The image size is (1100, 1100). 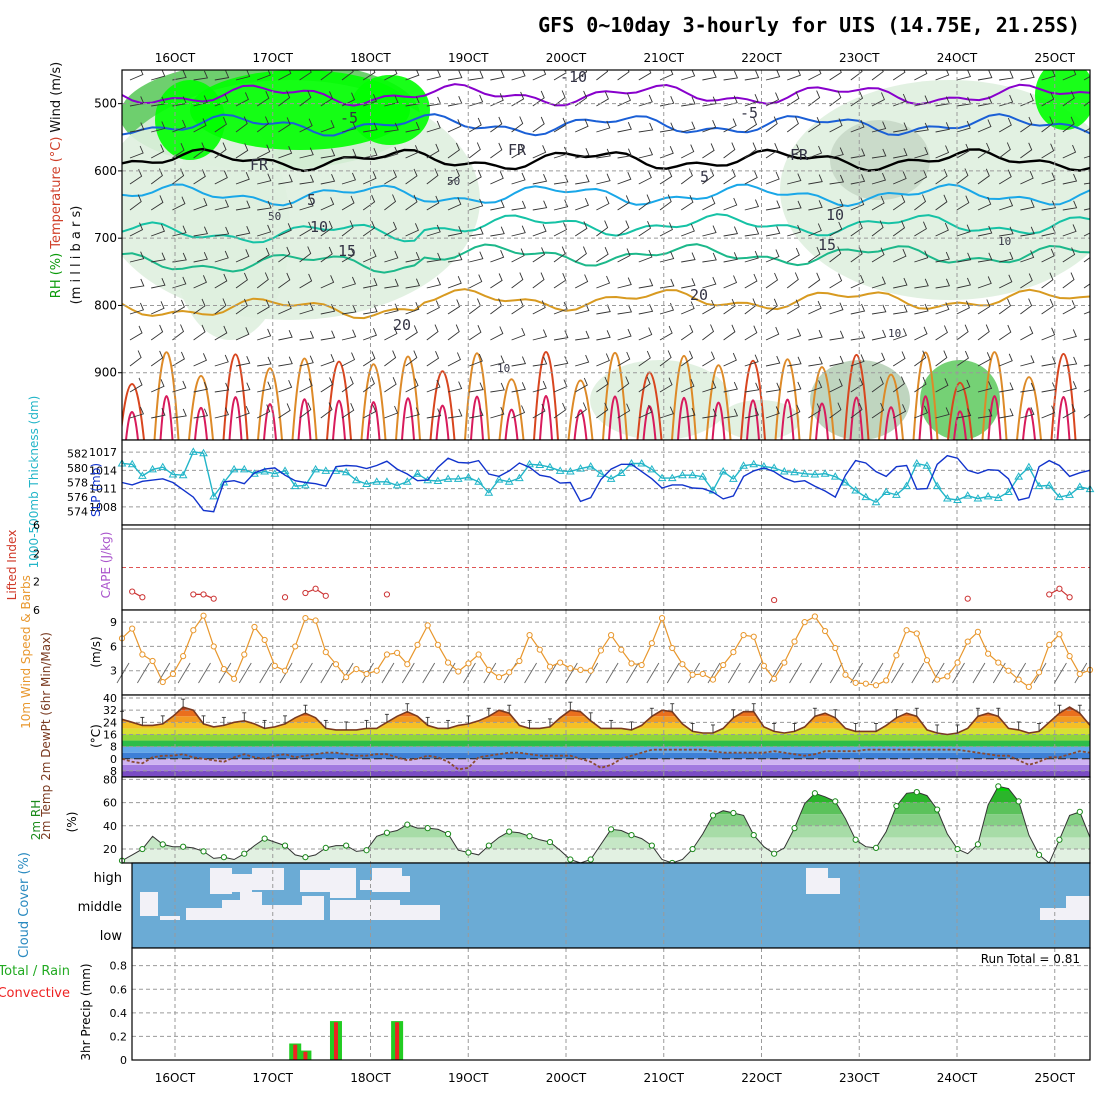 What do you see at coordinates (96, 490) in the screenshot?
I see `slp-axis-label: SLP (mb)` at bounding box center [96, 490].